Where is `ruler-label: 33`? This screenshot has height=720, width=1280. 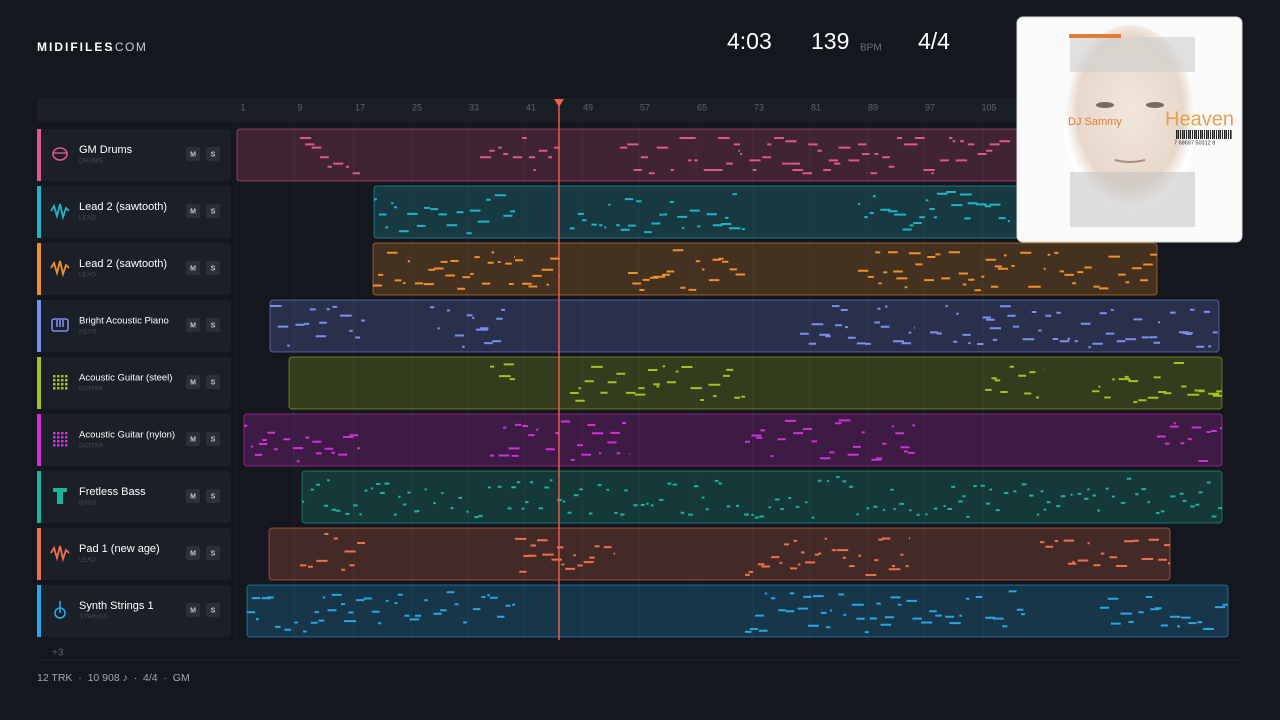
ruler-label: 33 is located at coordinates (474, 107).